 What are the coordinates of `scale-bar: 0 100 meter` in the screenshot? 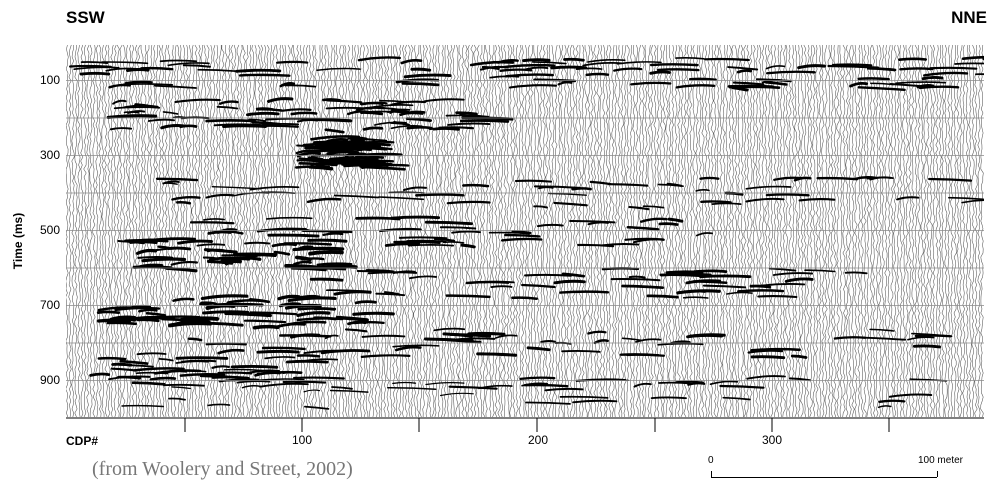 It's located at (835, 470).